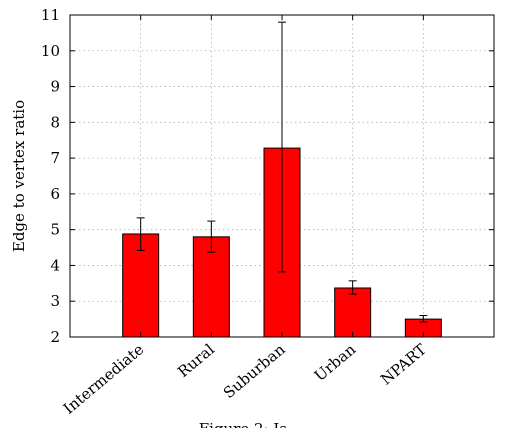 This screenshot has width=507, height=428. What do you see at coordinates (335, 362) in the screenshot?
I see `x-tick-label: Urban` at bounding box center [335, 362].